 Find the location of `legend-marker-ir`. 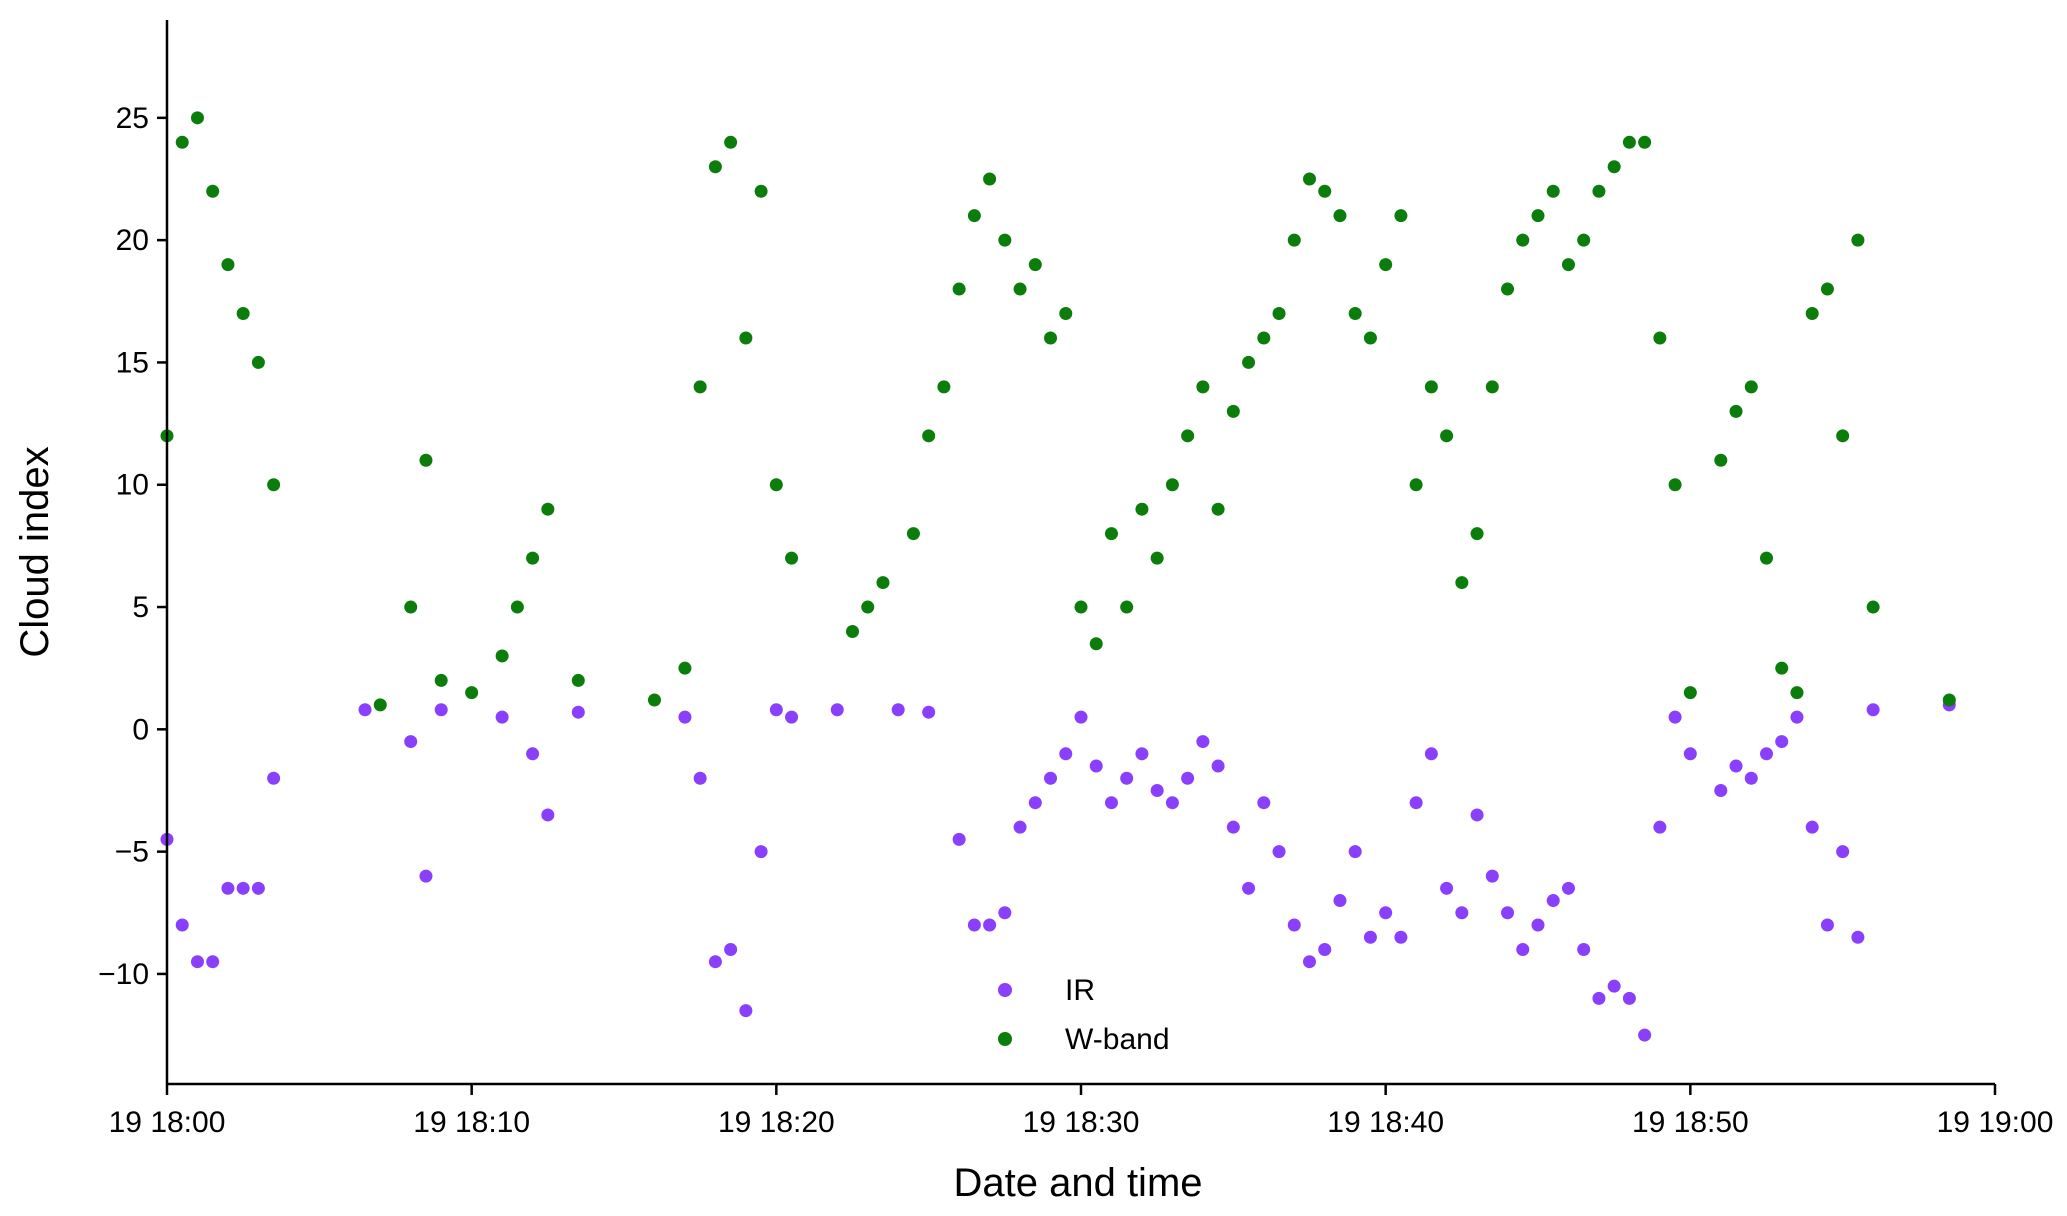

legend-marker-ir is located at coordinates (1005, 990).